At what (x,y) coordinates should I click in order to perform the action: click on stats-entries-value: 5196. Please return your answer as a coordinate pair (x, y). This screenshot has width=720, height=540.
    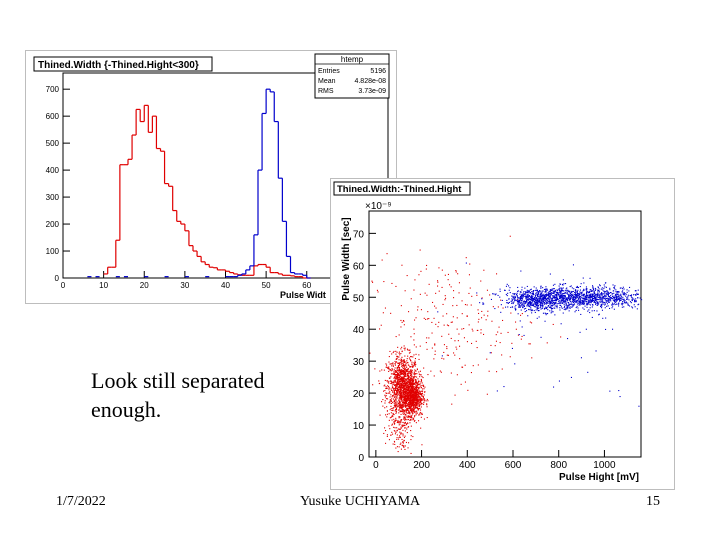
    Looking at the image, I should click on (378, 71).